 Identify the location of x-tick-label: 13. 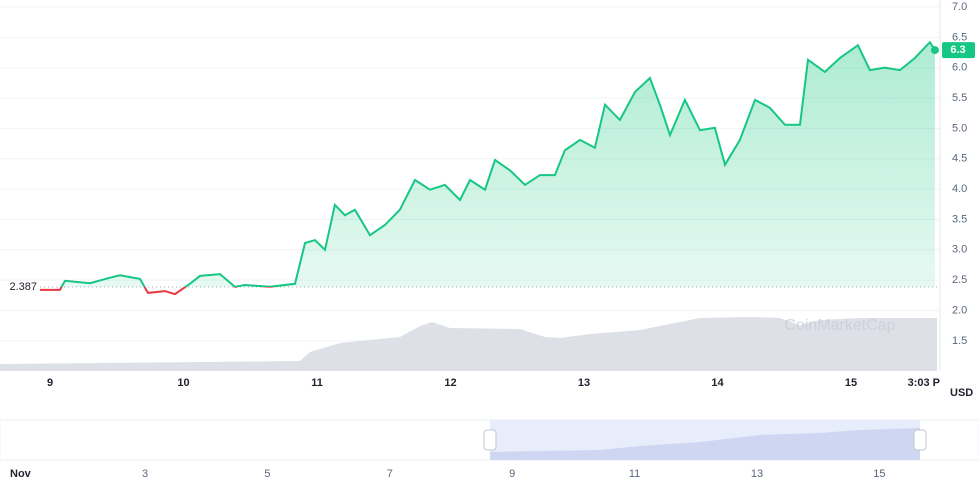
(584, 383).